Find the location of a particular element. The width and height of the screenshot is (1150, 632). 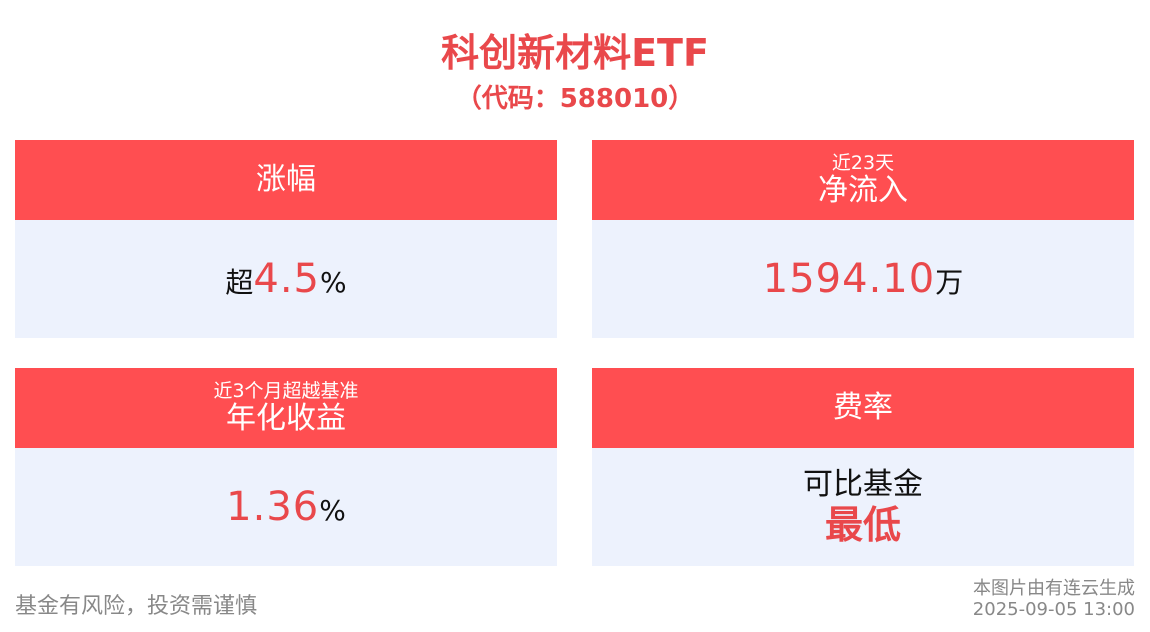

card-header: 近3个月超越基准 年化收益 is located at coordinates (286, 408).